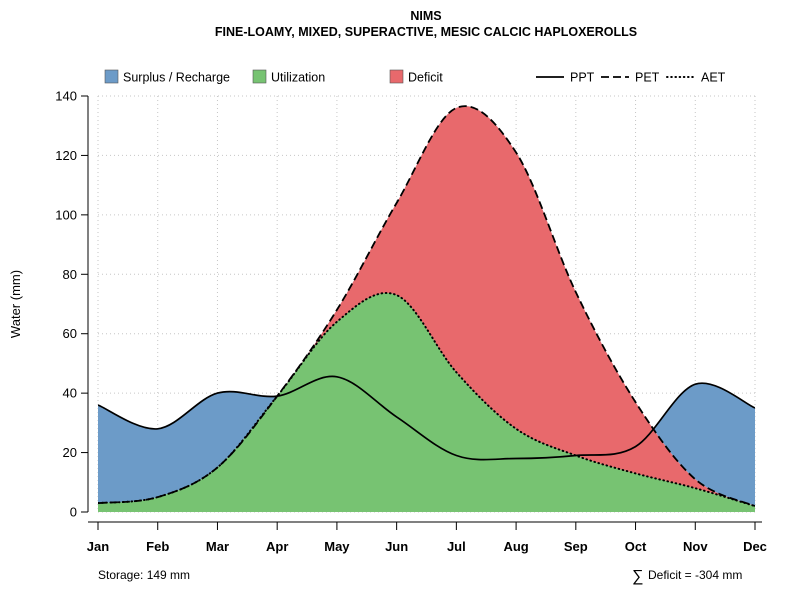  What do you see at coordinates (298, 78) in the screenshot?
I see `utilization-legend-label: Utilization` at bounding box center [298, 78].